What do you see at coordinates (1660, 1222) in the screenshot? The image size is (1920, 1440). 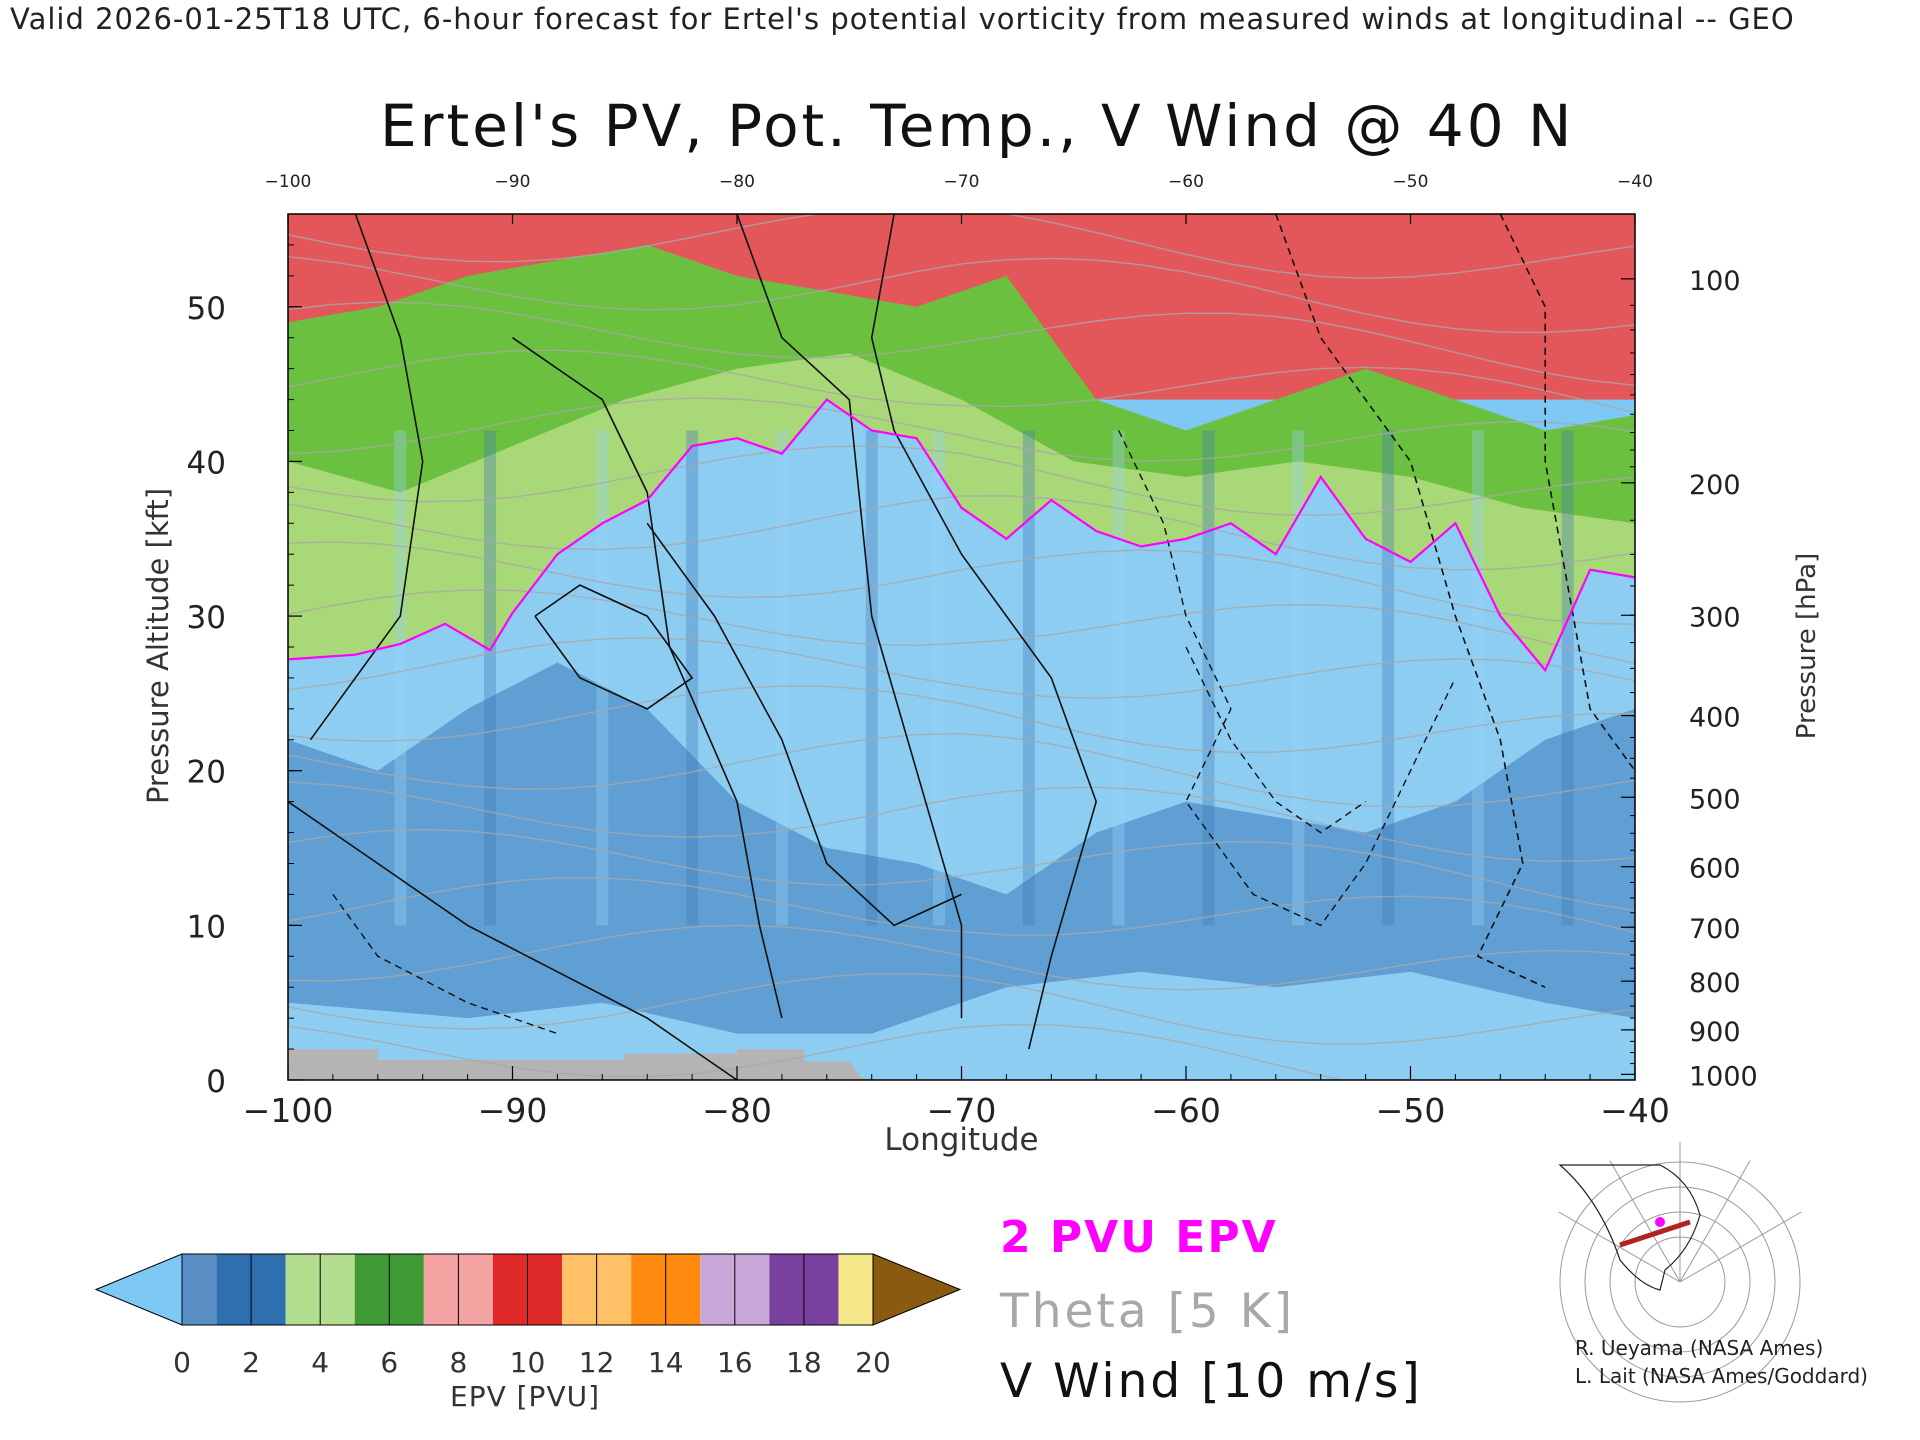 I see `map-marker` at bounding box center [1660, 1222].